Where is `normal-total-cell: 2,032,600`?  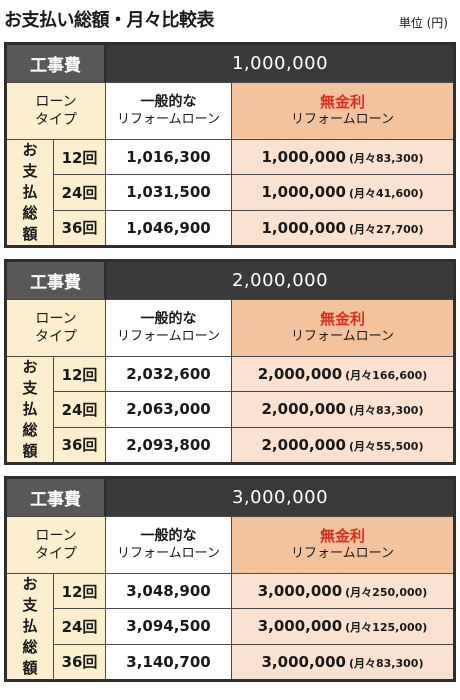 normal-total-cell: 2,032,600 is located at coordinates (168, 374).